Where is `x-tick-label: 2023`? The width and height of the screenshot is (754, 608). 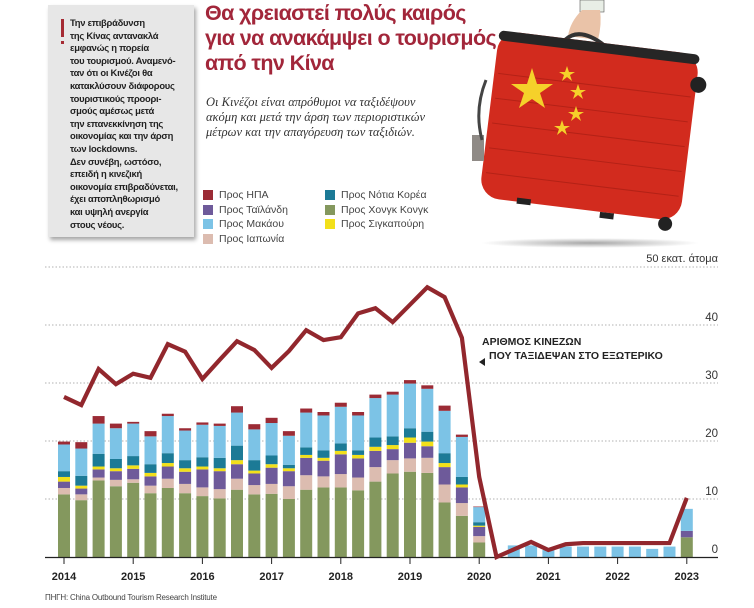 x-tick-label: 2023 is located at coordinates (687, 577).